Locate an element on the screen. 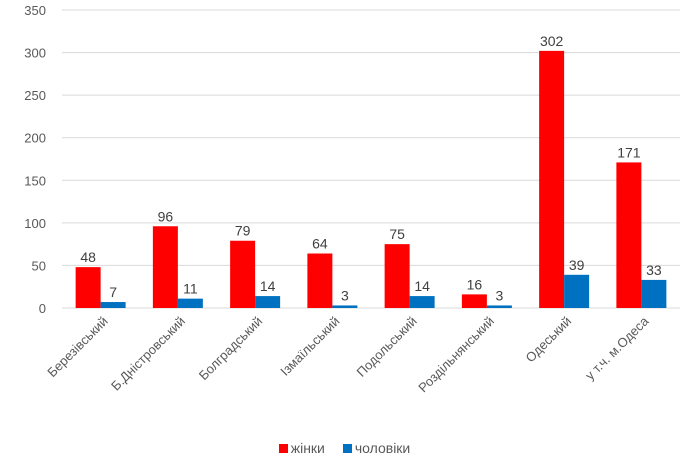 The height and width of the screenshot is (469, 689). data-label: 79 is located at coordinates (243, 231).